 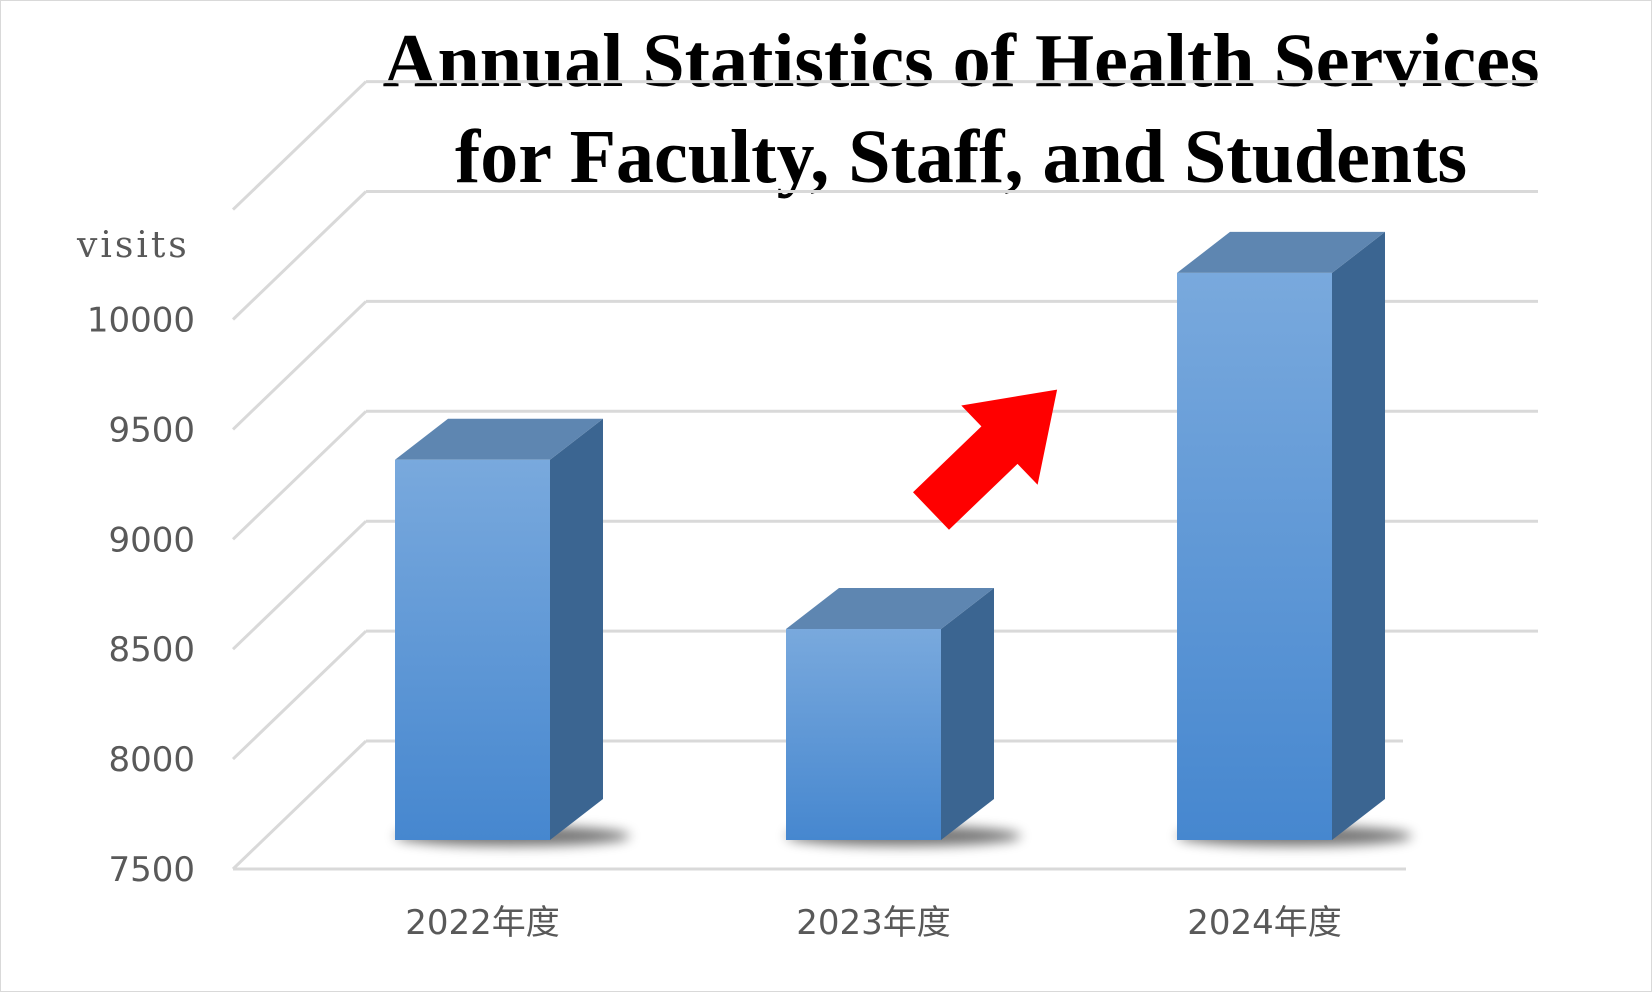 What do you see at coordinates (141, 321) in the screenshot?
I see `y-tick-label: 10000` at bounding box center [141, 321].